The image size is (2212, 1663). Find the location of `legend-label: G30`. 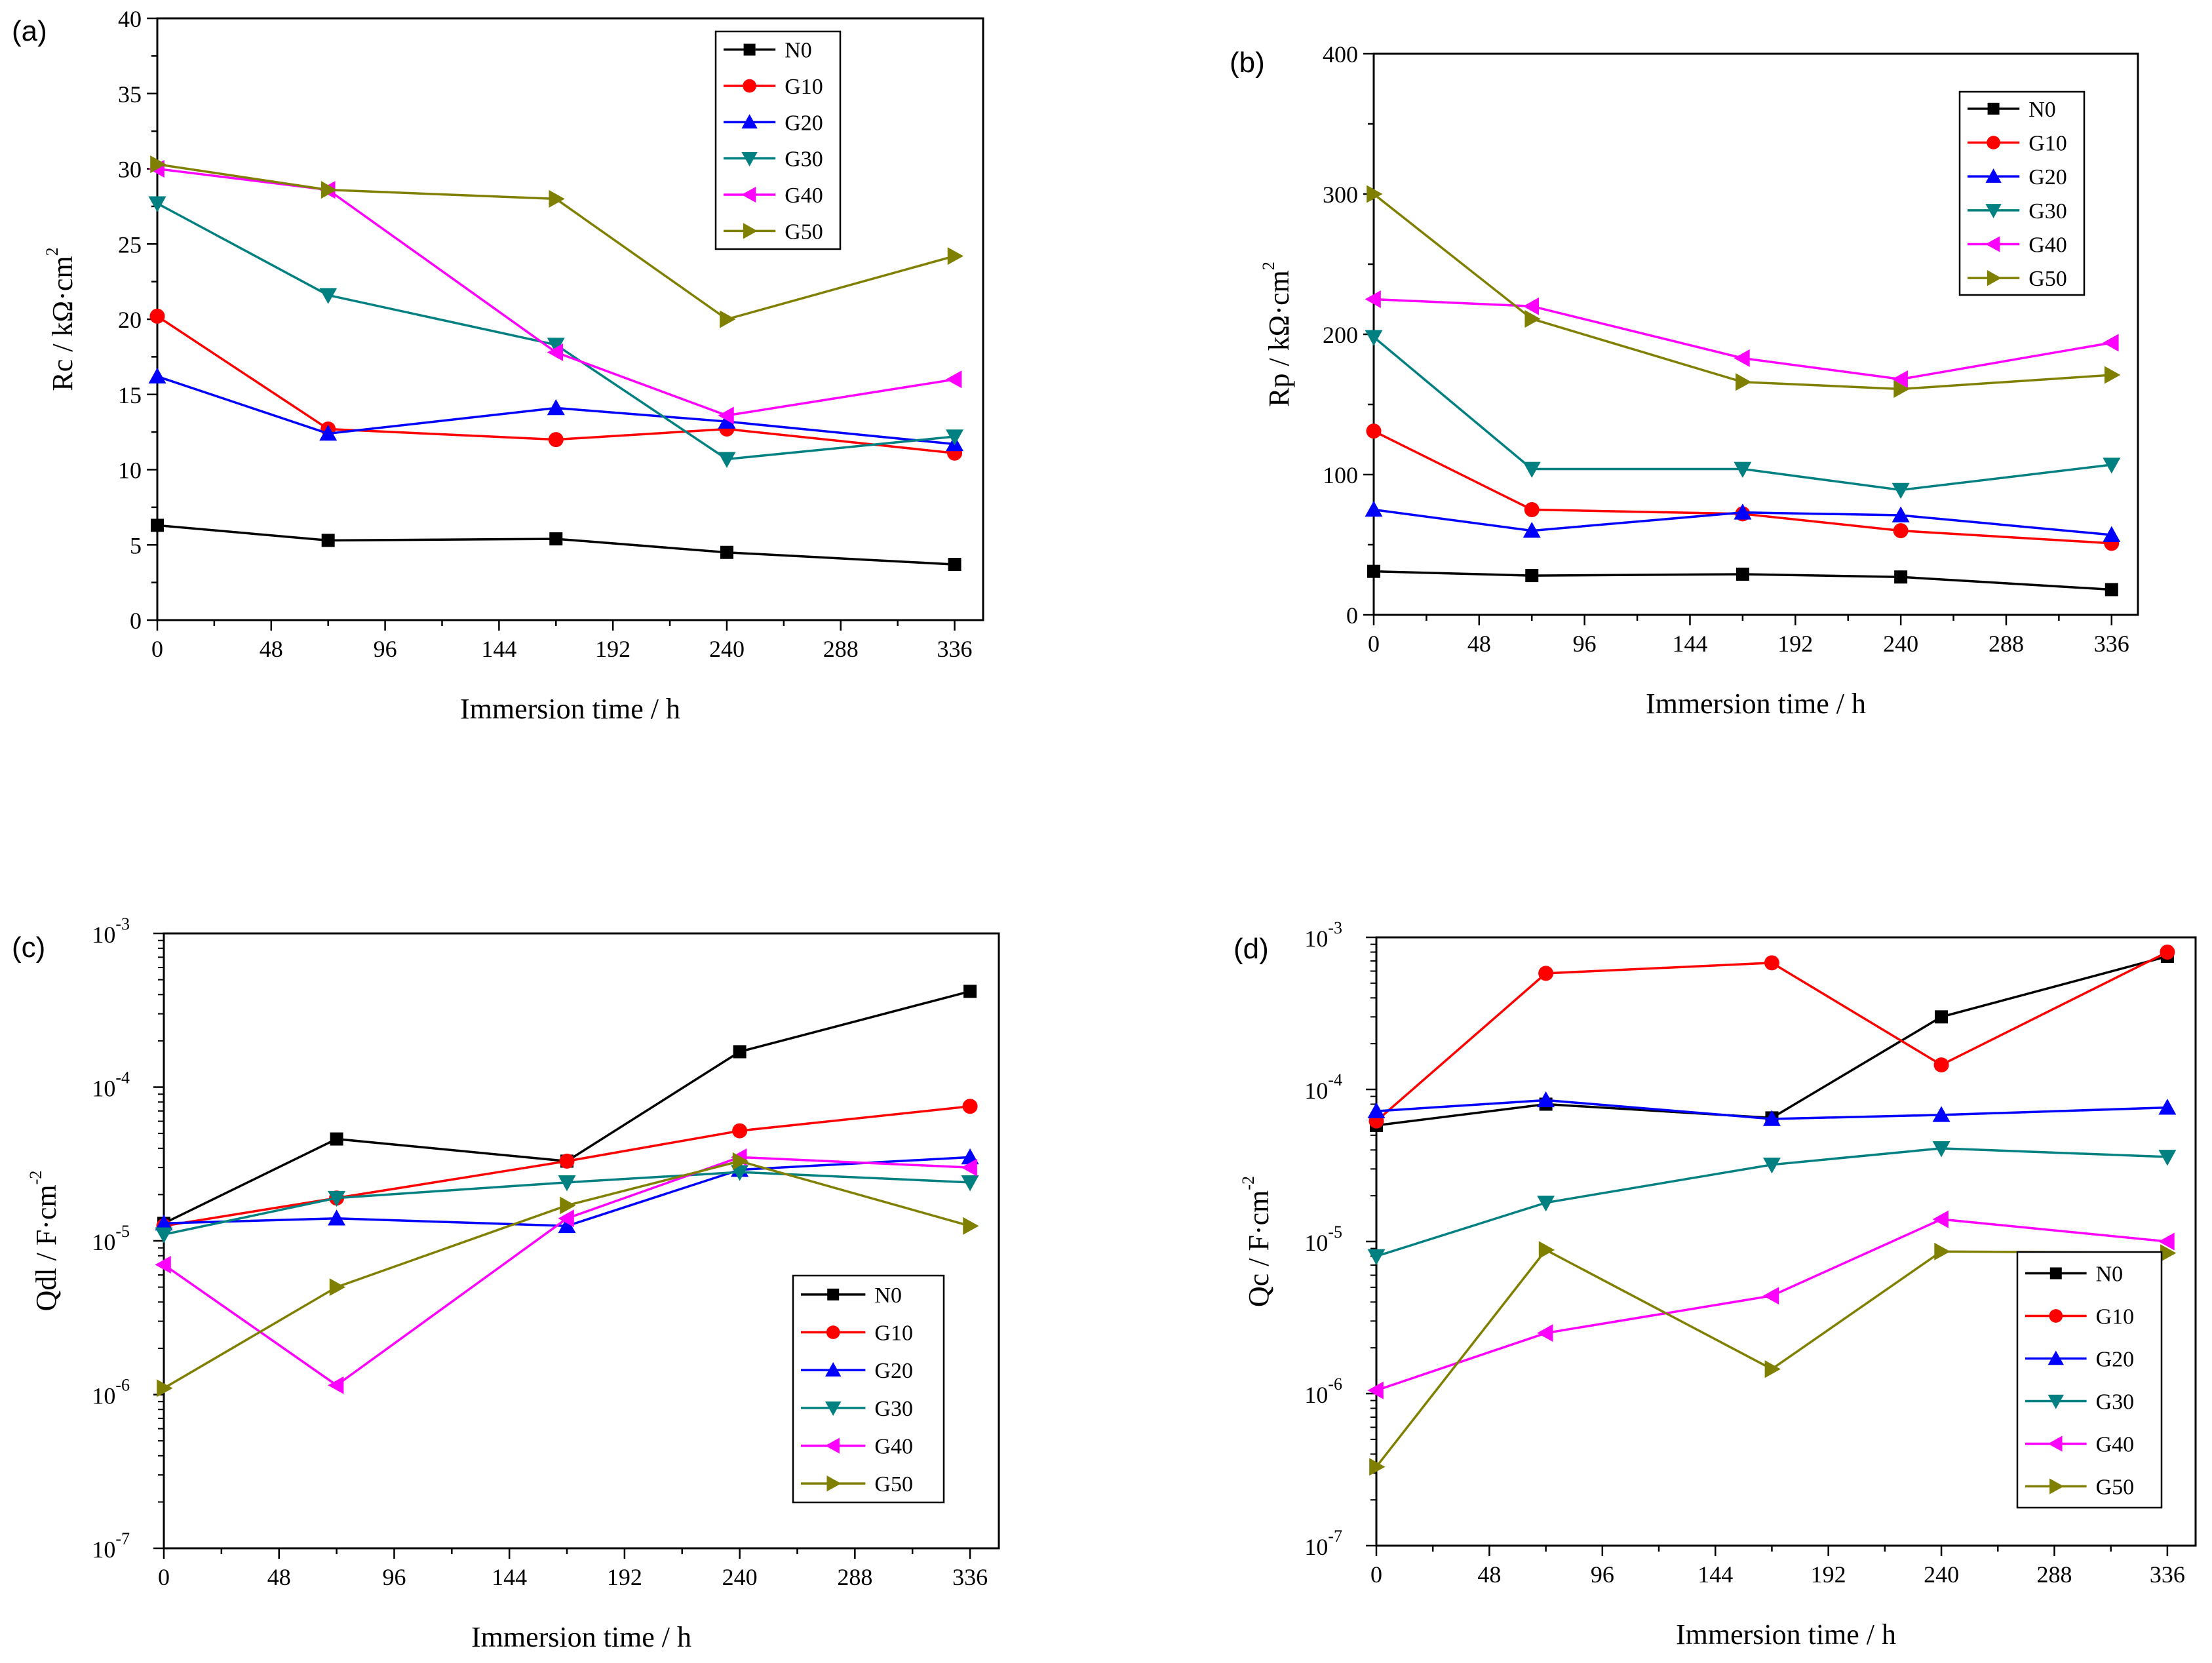

legend-label: G30 is located at coordinates (893, 1409).